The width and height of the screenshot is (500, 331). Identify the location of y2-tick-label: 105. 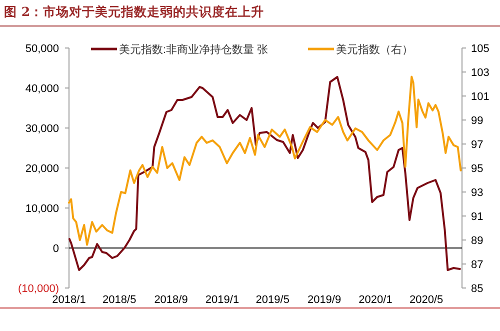
(480, 48).